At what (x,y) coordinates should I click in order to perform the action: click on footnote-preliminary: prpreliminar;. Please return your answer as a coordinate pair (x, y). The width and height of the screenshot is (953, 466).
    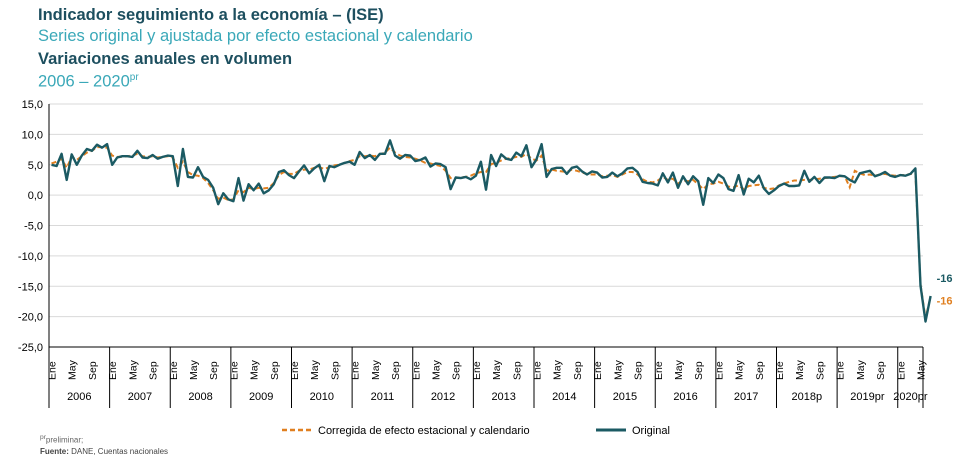
    Looking at the image, I should click on (62, 439).